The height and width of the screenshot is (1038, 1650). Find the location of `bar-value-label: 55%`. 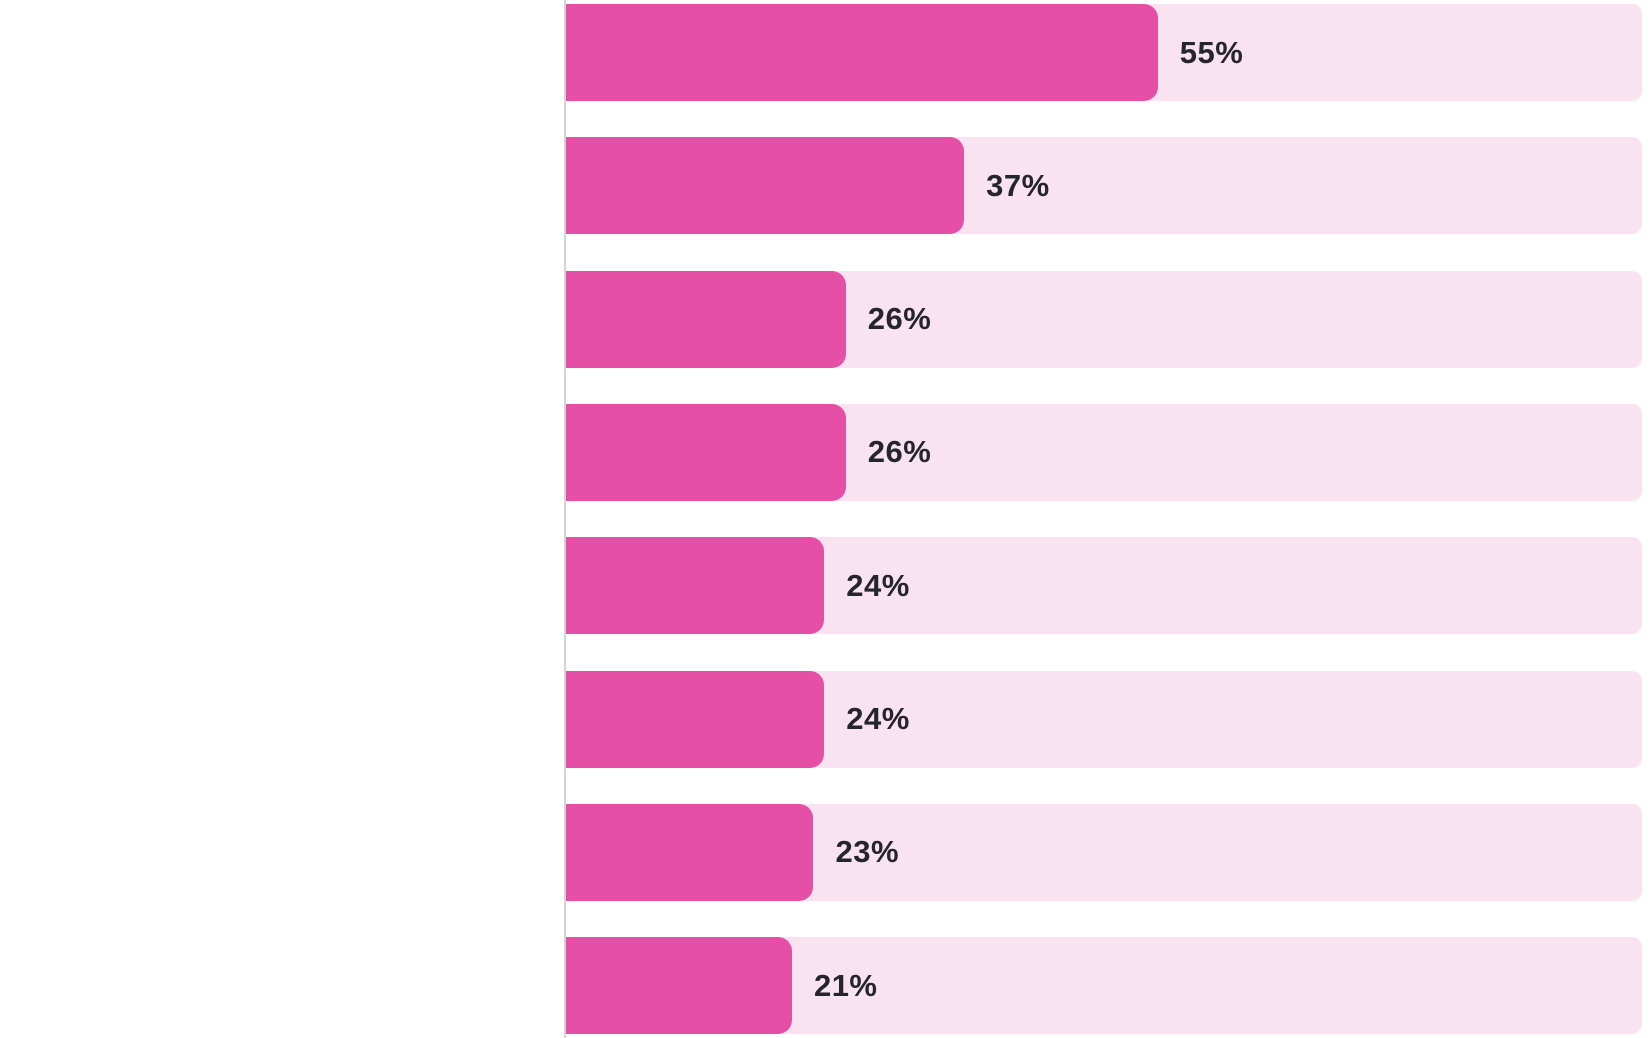

bar-value-label: 55% is located at coordinates (1211, 52).